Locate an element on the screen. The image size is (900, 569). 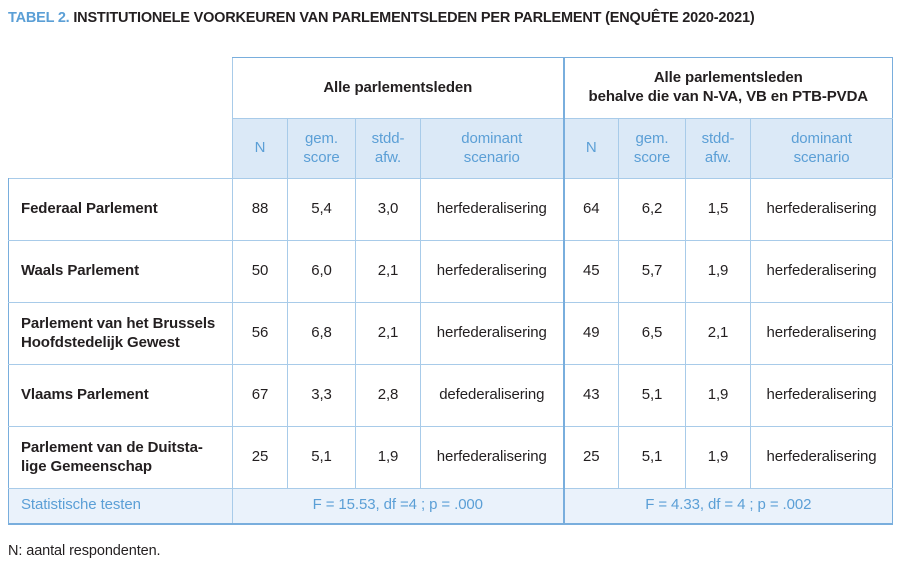
cell-mean: 6,0 is located at coordinates (321, 271).